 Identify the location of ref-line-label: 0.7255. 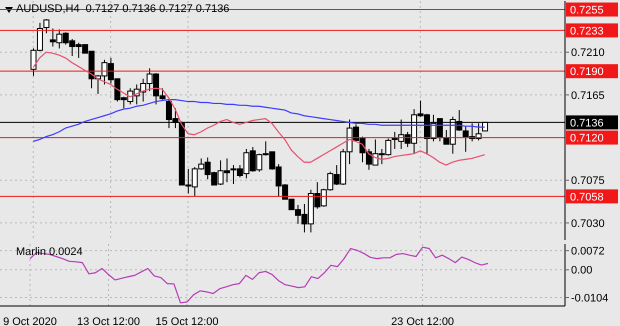
(587, 10).